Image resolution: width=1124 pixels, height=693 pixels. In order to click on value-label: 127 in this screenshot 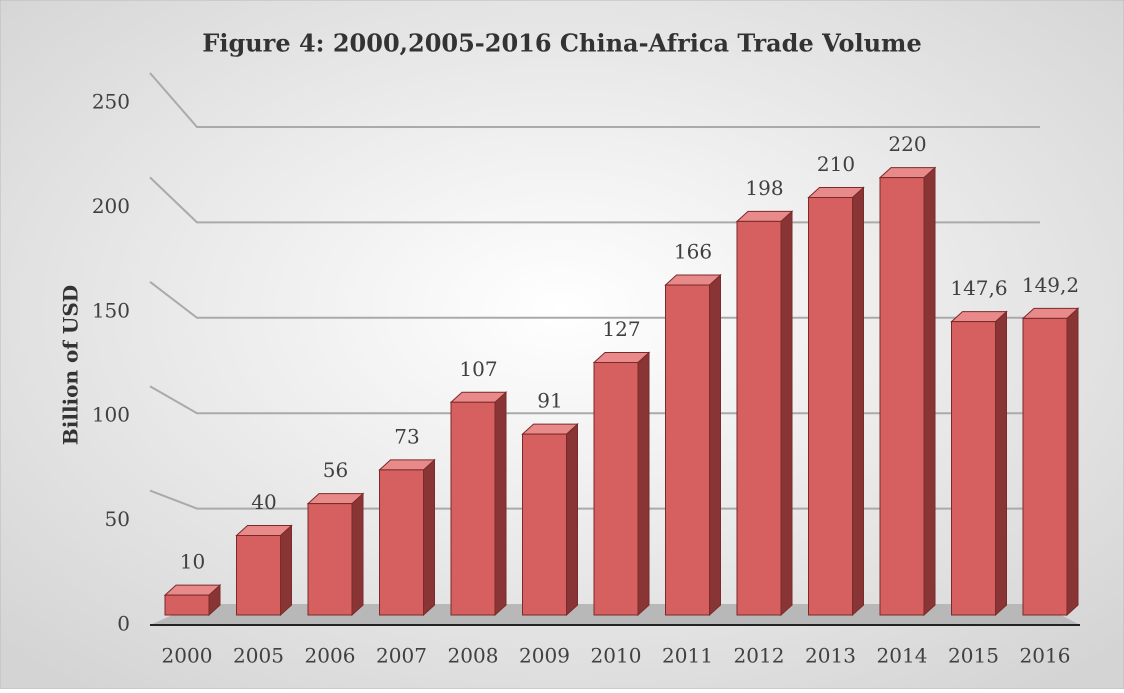, I will do `click(621, 329)`.